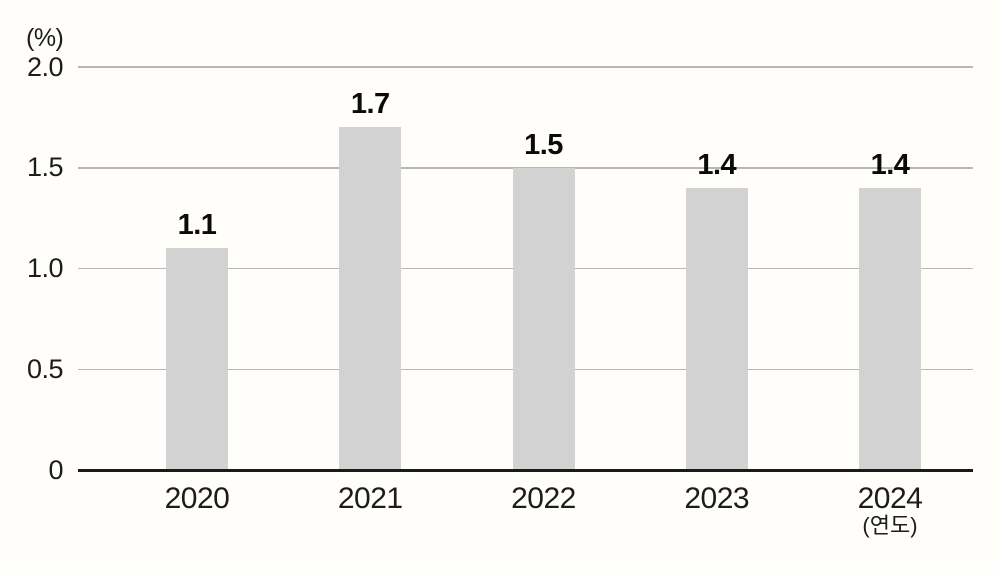 The height and width of the screenshot is (572, 1000). Describe the element at coordinates (717, 498) in the screenshot. I see `x-tick-label: 2023` at that location.